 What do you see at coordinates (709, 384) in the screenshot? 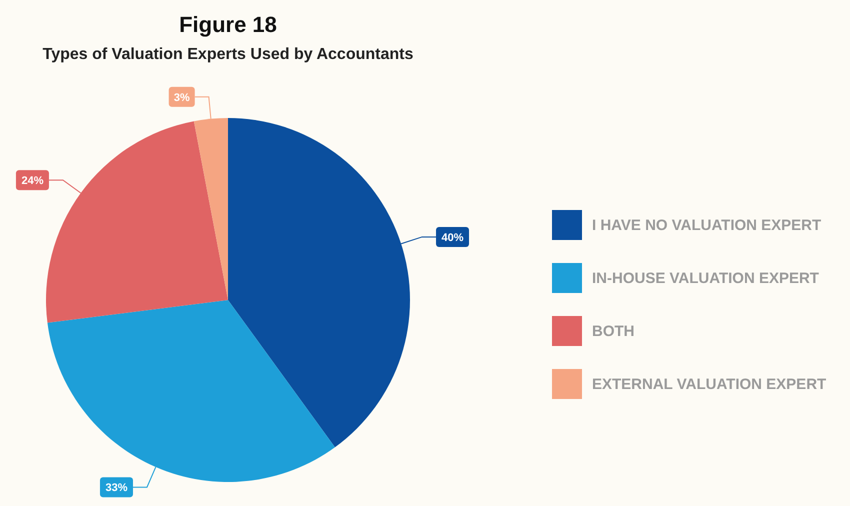
I see `legend-label: EXTERNAL VALUATION EXPERT` at bounding box center [709, 384].